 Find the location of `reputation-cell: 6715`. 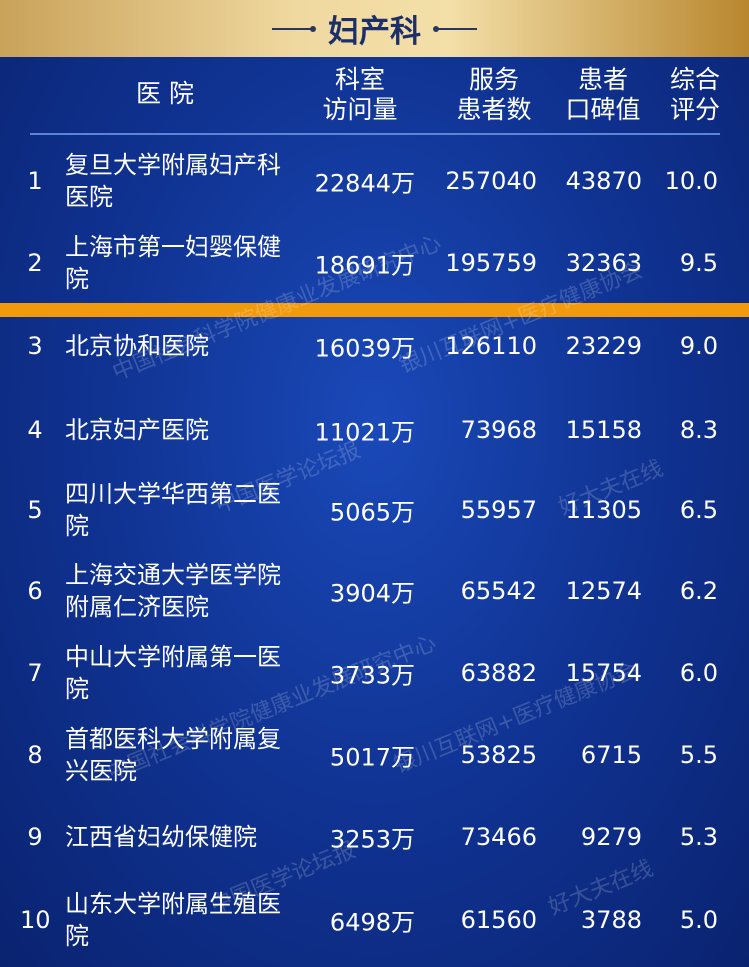

reputation-cell: 6715 is located at coordinates (611, 755).